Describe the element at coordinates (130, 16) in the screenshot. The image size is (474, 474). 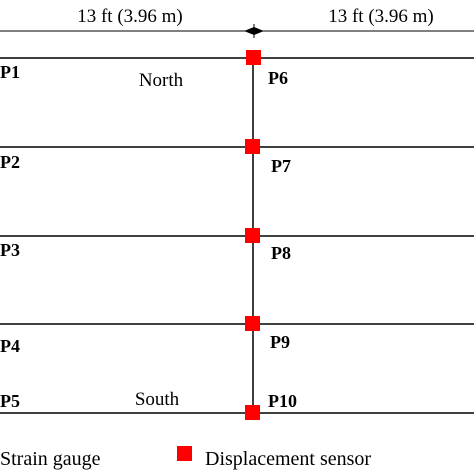
I see `dimension-label-left: 13 ft (3.96 m)` at that location.